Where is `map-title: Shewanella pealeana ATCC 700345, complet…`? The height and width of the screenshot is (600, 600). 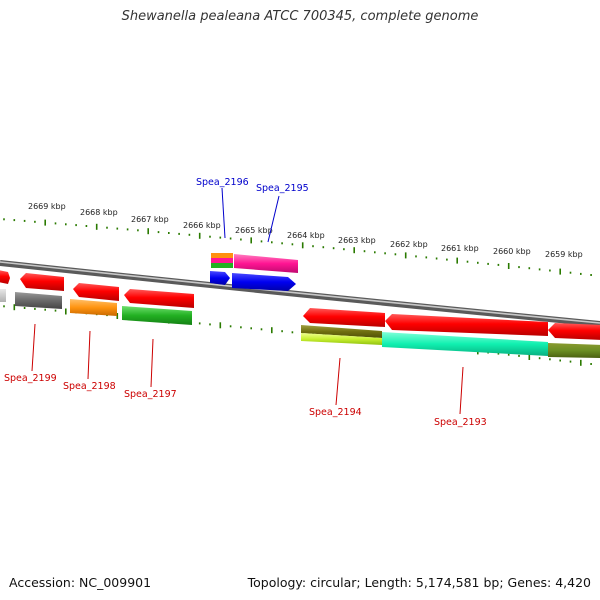 map-title: Shewanella pealeana ATCC 700345, complet… is located at coordinates (300, 16).